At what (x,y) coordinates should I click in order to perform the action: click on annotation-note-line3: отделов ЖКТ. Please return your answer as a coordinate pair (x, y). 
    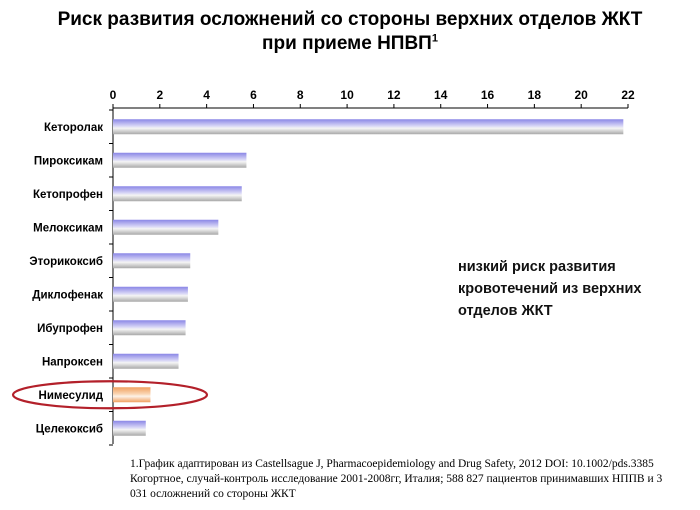
    Looking at the image, I should click on (505, 311).